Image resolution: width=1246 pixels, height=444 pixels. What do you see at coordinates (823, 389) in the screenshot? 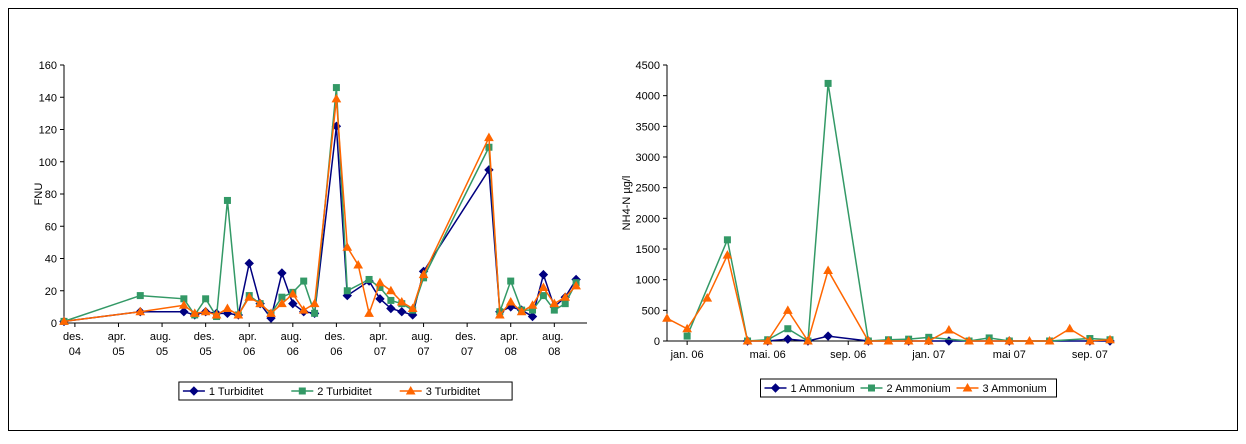
I see `legend-label: 1 Ammonium` at bounding box center [823, 389].